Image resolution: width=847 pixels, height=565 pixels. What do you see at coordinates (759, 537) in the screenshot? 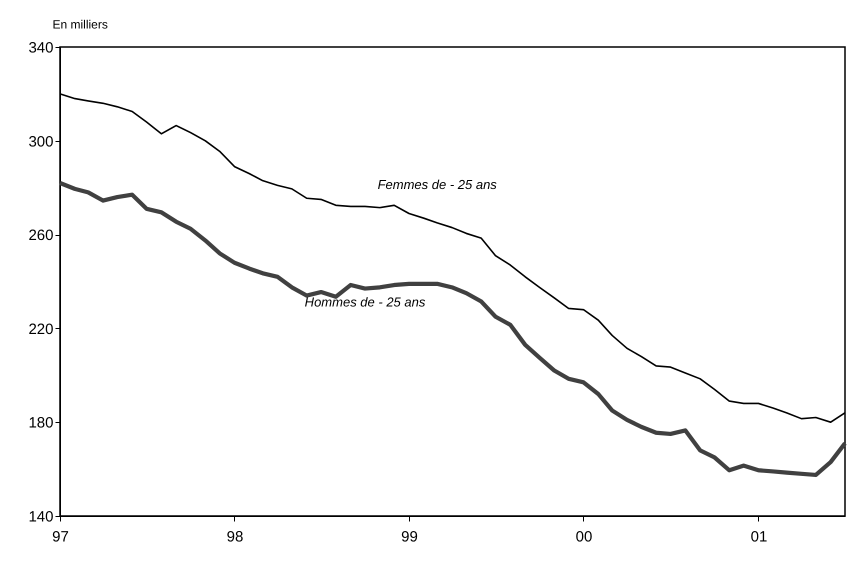
I see `x-tick-label: 01` at bounding box center [759, 537].